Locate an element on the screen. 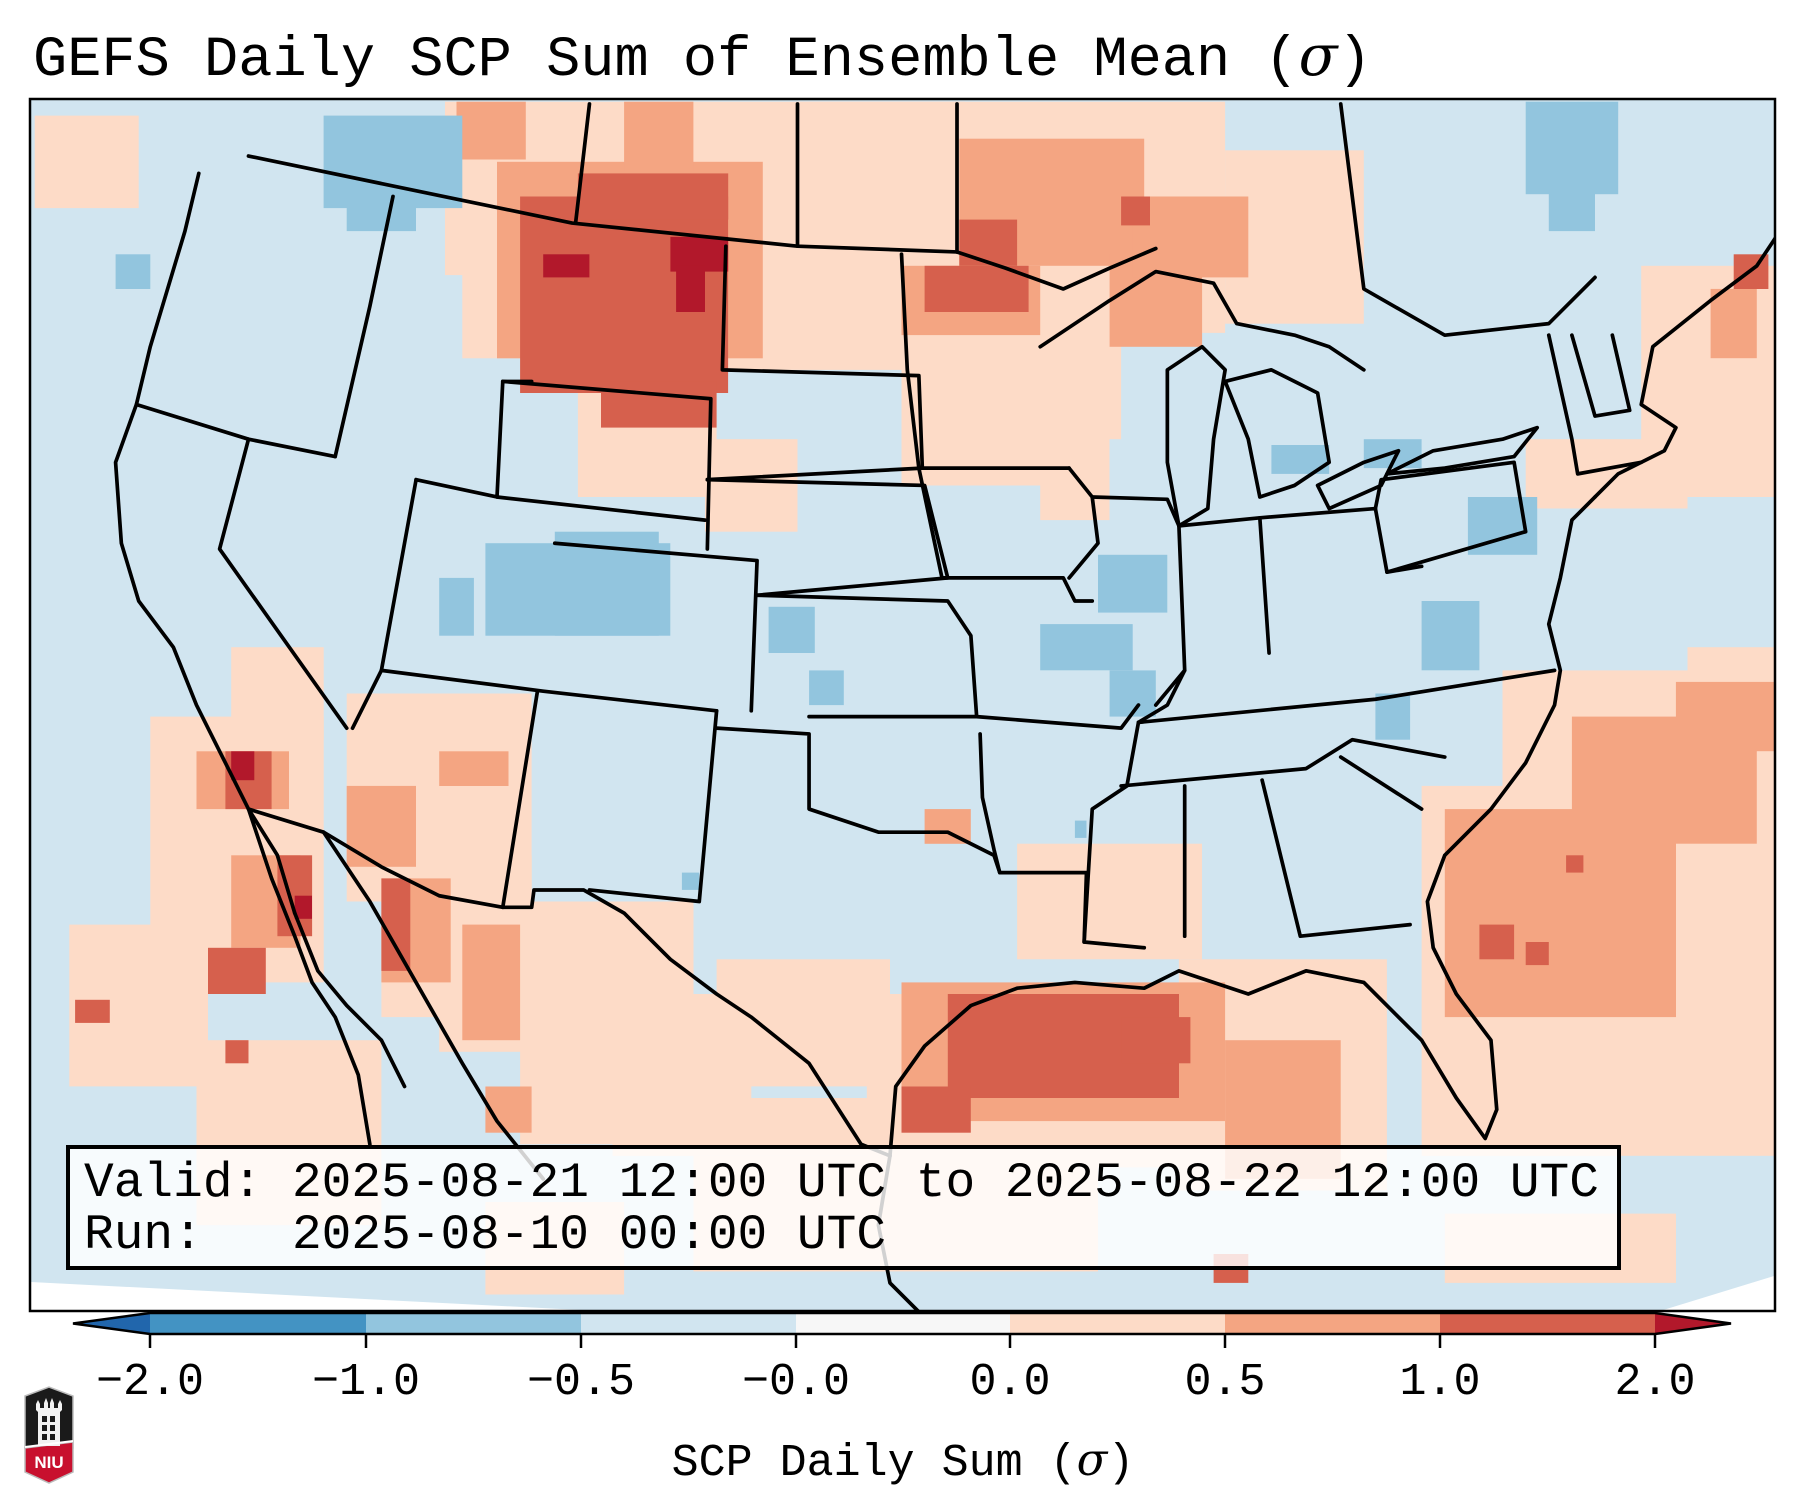  logo-divider is located at coordinates (49, 1444).